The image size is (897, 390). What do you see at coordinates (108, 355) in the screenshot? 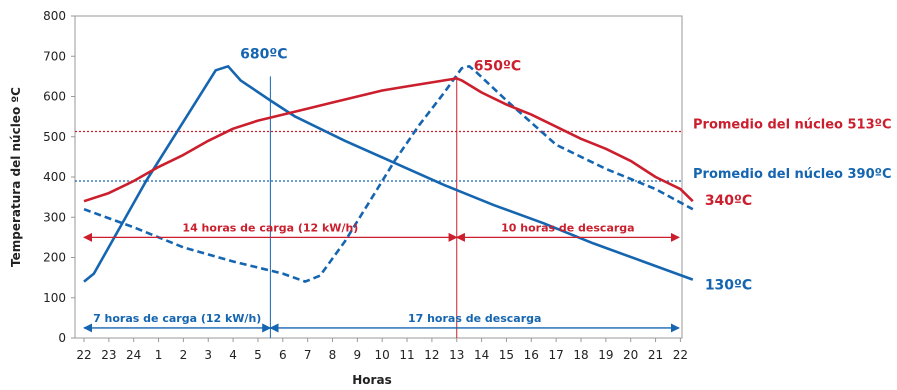
I see `x-tick-label: 23` at bounding box center [108, 355].